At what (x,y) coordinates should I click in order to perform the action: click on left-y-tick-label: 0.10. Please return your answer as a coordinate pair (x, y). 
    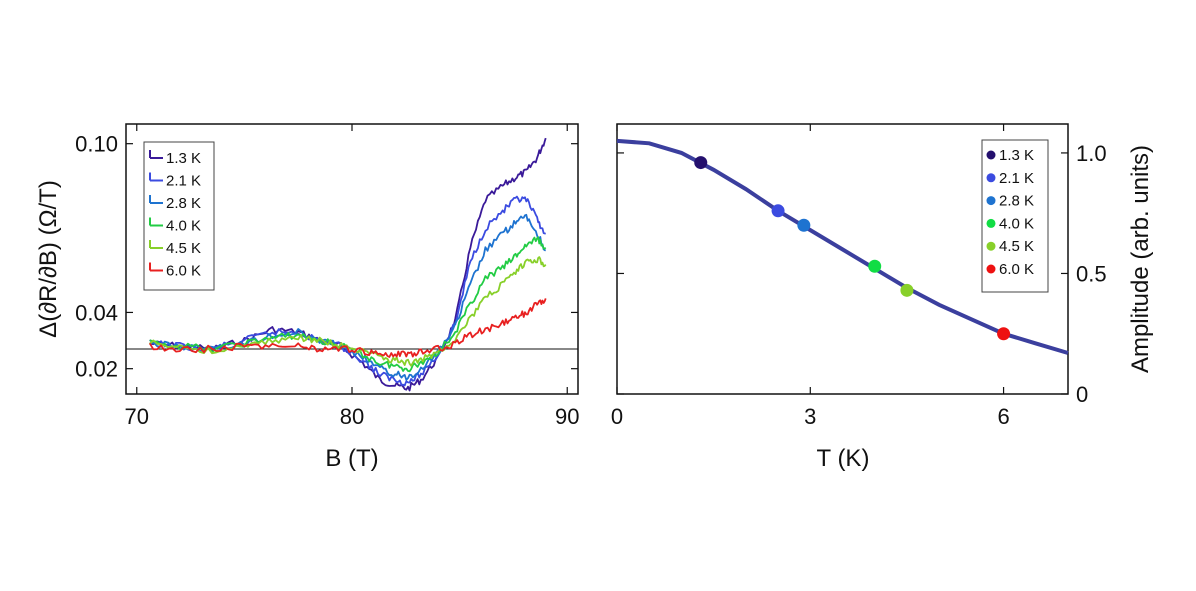
    Looking at the image, I should click on (96, 144).